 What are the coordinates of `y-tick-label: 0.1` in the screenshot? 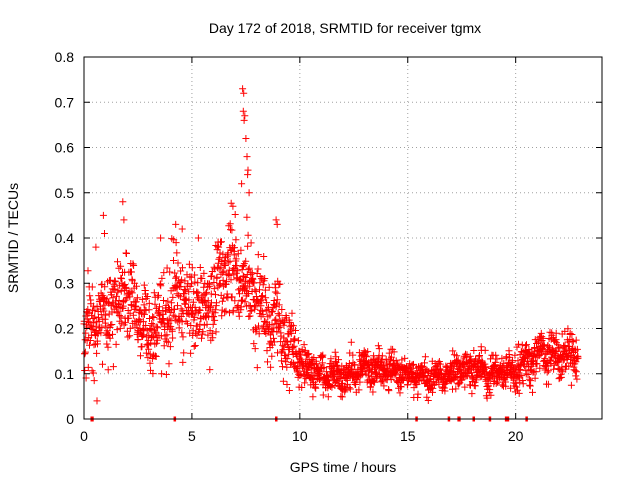 It's located at (65, 374).